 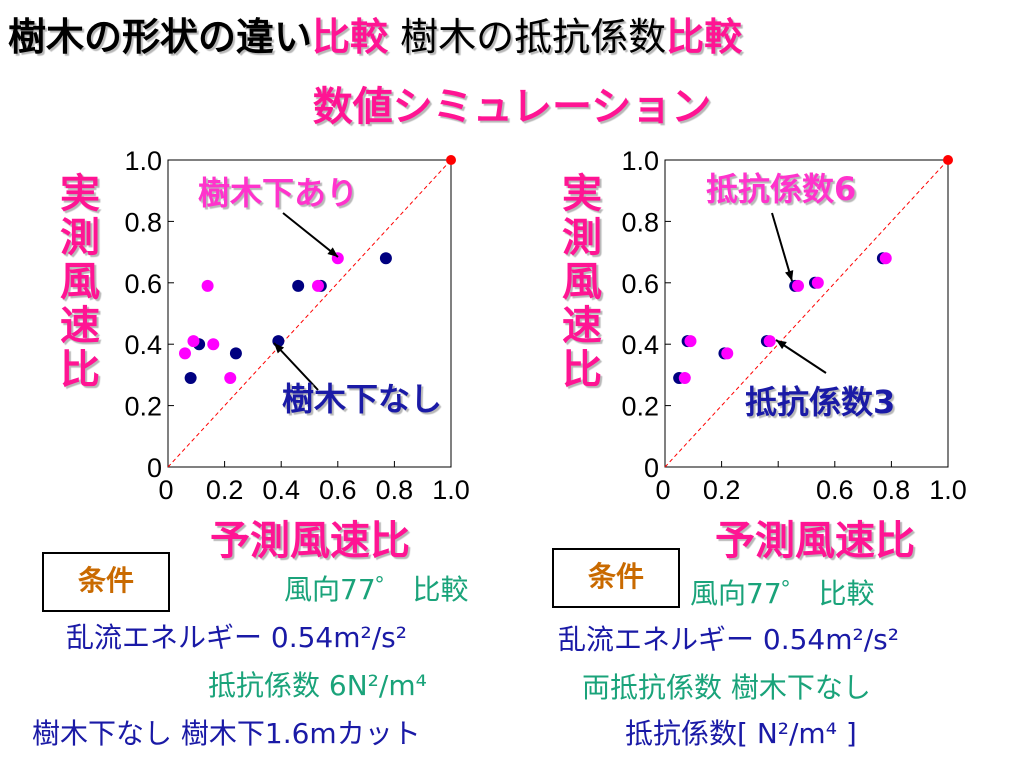 What do you see at coordinates (376, 589) in the screenshot?
I see `left-condition-1: 風向77゜ 比較` at bounding box center [376, 589].